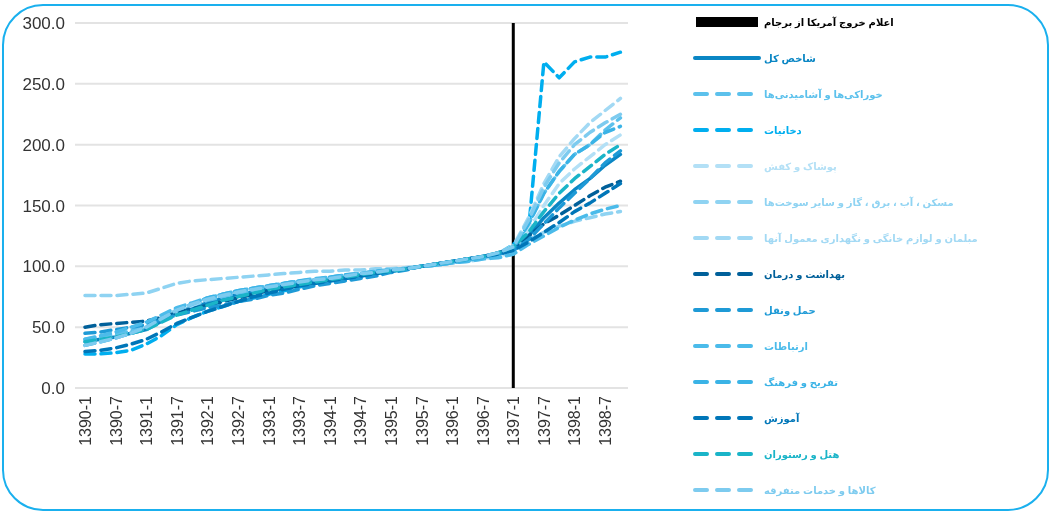 The width and height of the screenshot is (1051, 513). Describe the element at coordinates (575, 420) in the screenshot. I see `x-tick-label: 1398-1` at that location.